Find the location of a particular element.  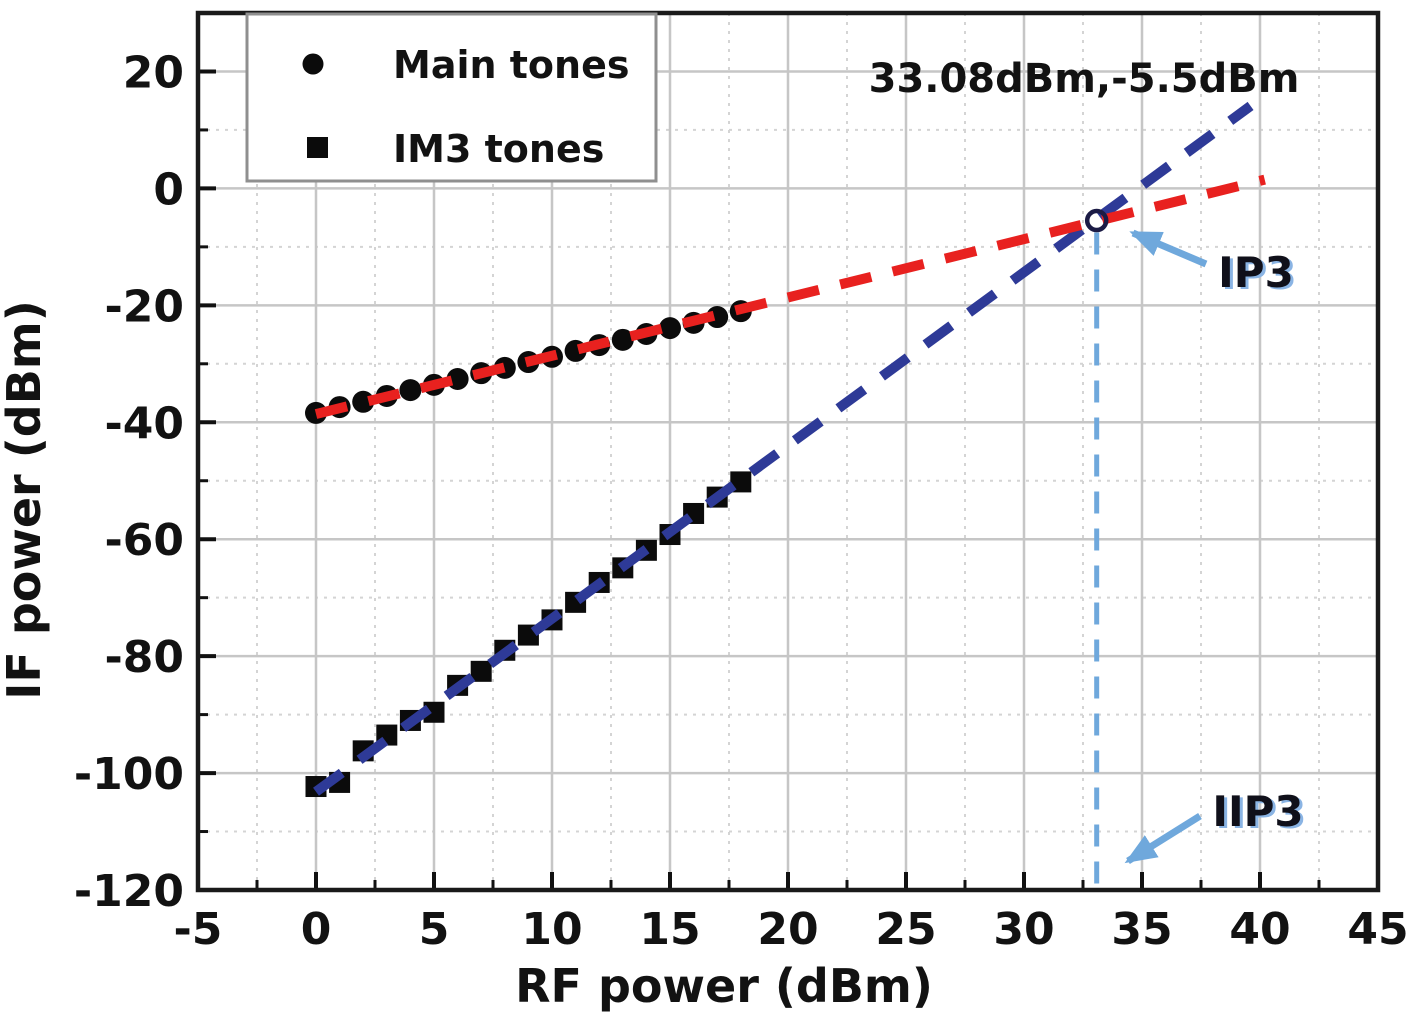

y-tick-label: -20 is located at coordinates (145, 306).